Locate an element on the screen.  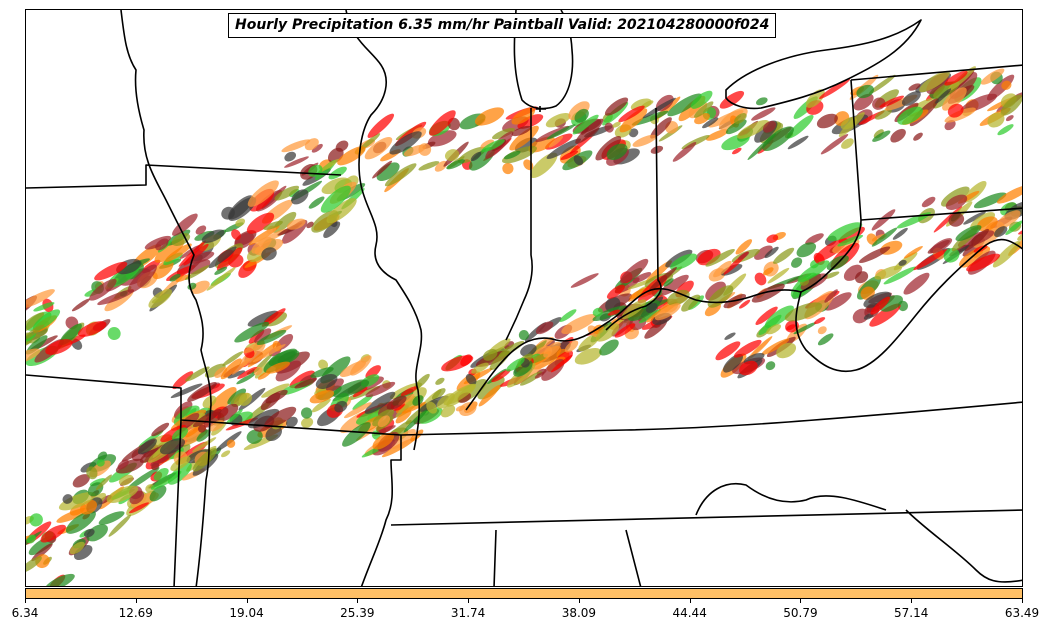
colorbar-tick-label: 12.69 is located at coordinates (135, 613).